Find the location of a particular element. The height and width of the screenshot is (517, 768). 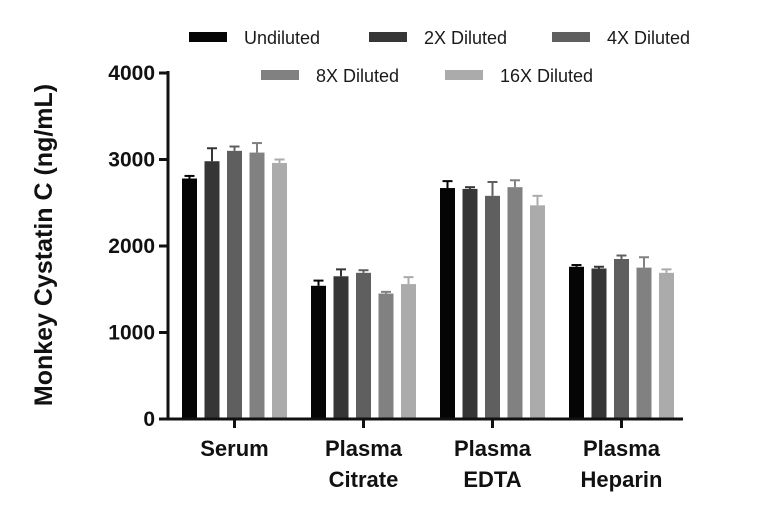

category-label: Heparin is located at coordinates (622, 479).